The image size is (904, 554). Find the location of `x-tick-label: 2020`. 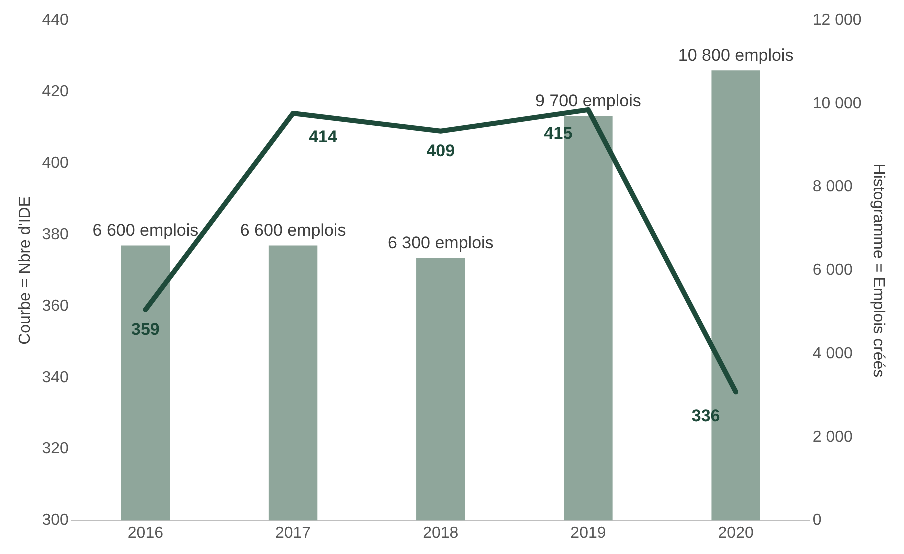

x-tick-label: 2020 is located at coordinates (736, 533).